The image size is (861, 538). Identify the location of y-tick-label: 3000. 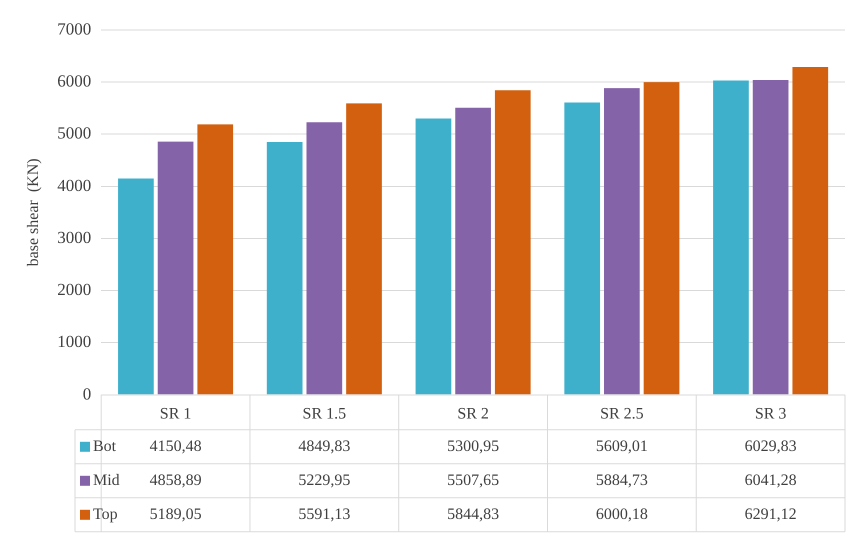
(74, 237).